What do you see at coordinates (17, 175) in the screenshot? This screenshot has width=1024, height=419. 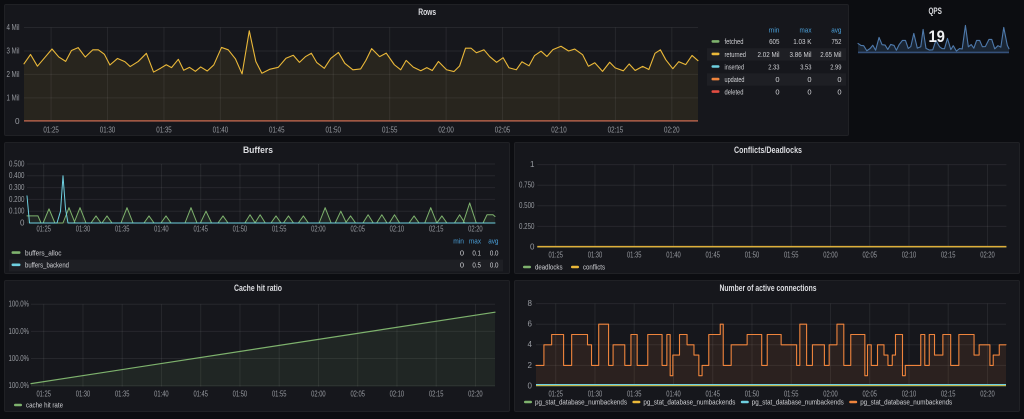 I see `svg-text: 0.400` at bounding box center [17, 175].